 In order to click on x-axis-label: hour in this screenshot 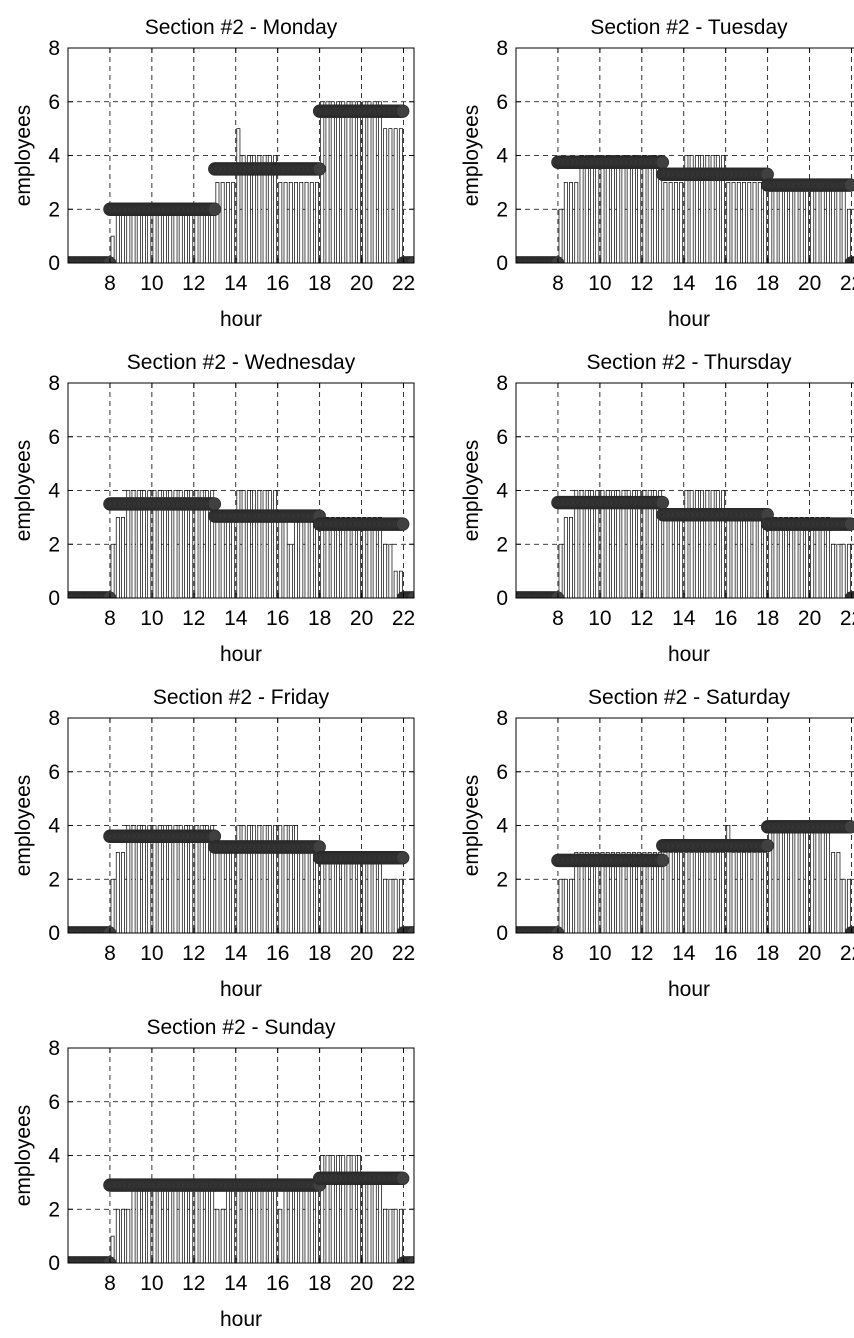, I will do `click(241, 319)`.